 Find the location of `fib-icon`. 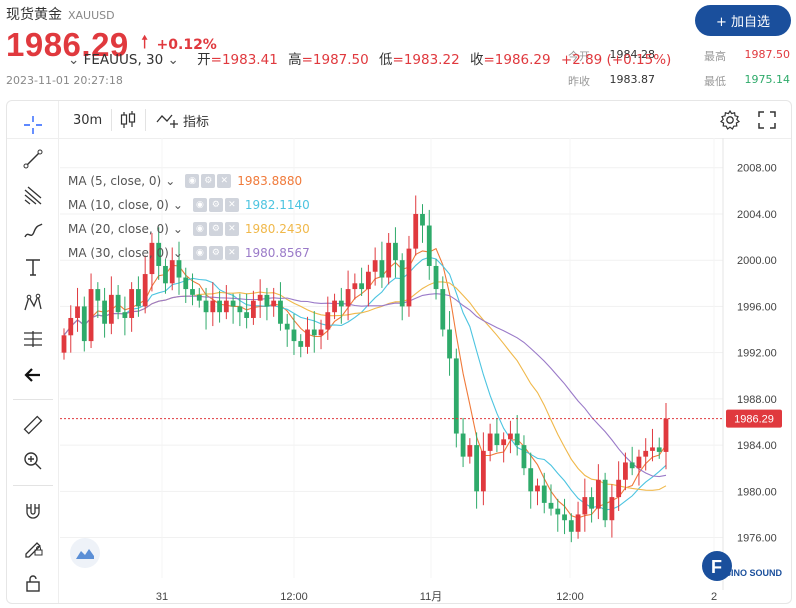

fib-icon is located at coordinates (33, 195).